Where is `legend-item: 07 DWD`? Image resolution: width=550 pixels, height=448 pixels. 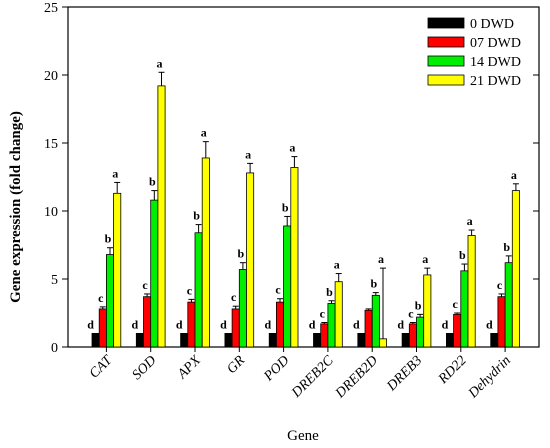 legend-item: 07 DWD is located at coordinates (474, 43).